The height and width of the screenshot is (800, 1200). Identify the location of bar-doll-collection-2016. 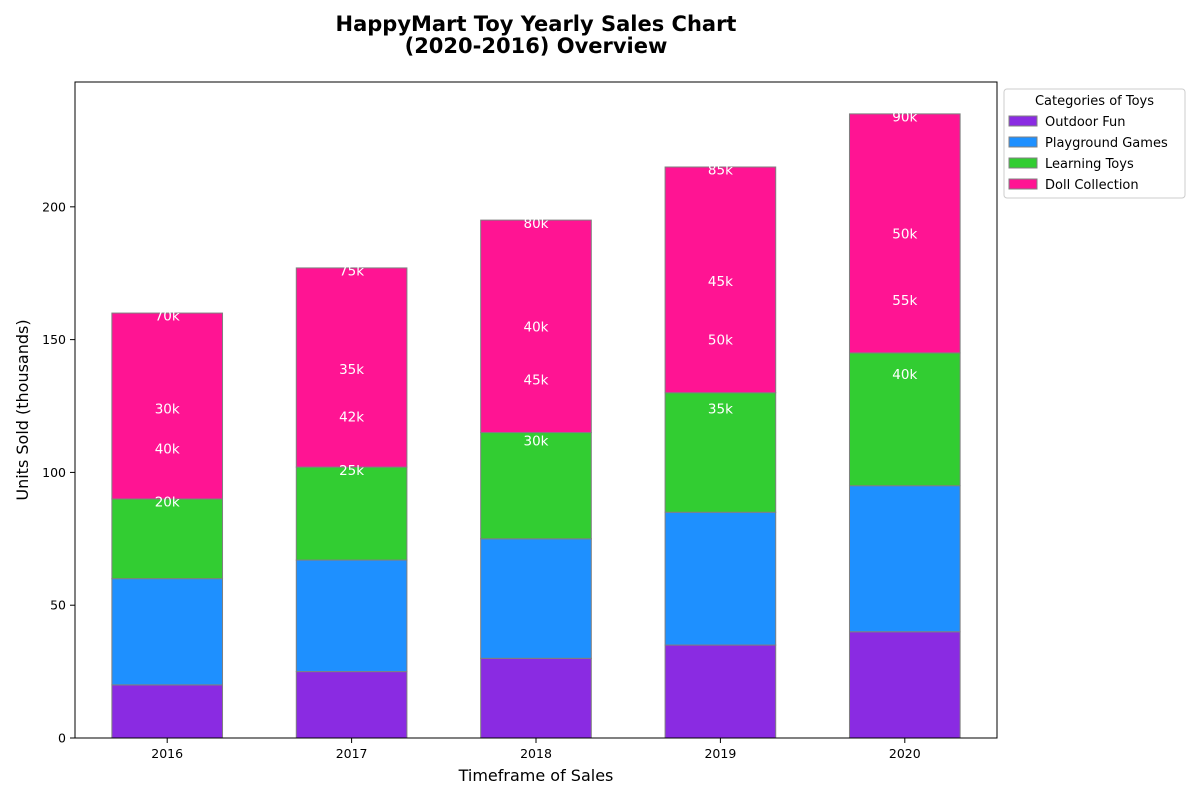
(167, 406).